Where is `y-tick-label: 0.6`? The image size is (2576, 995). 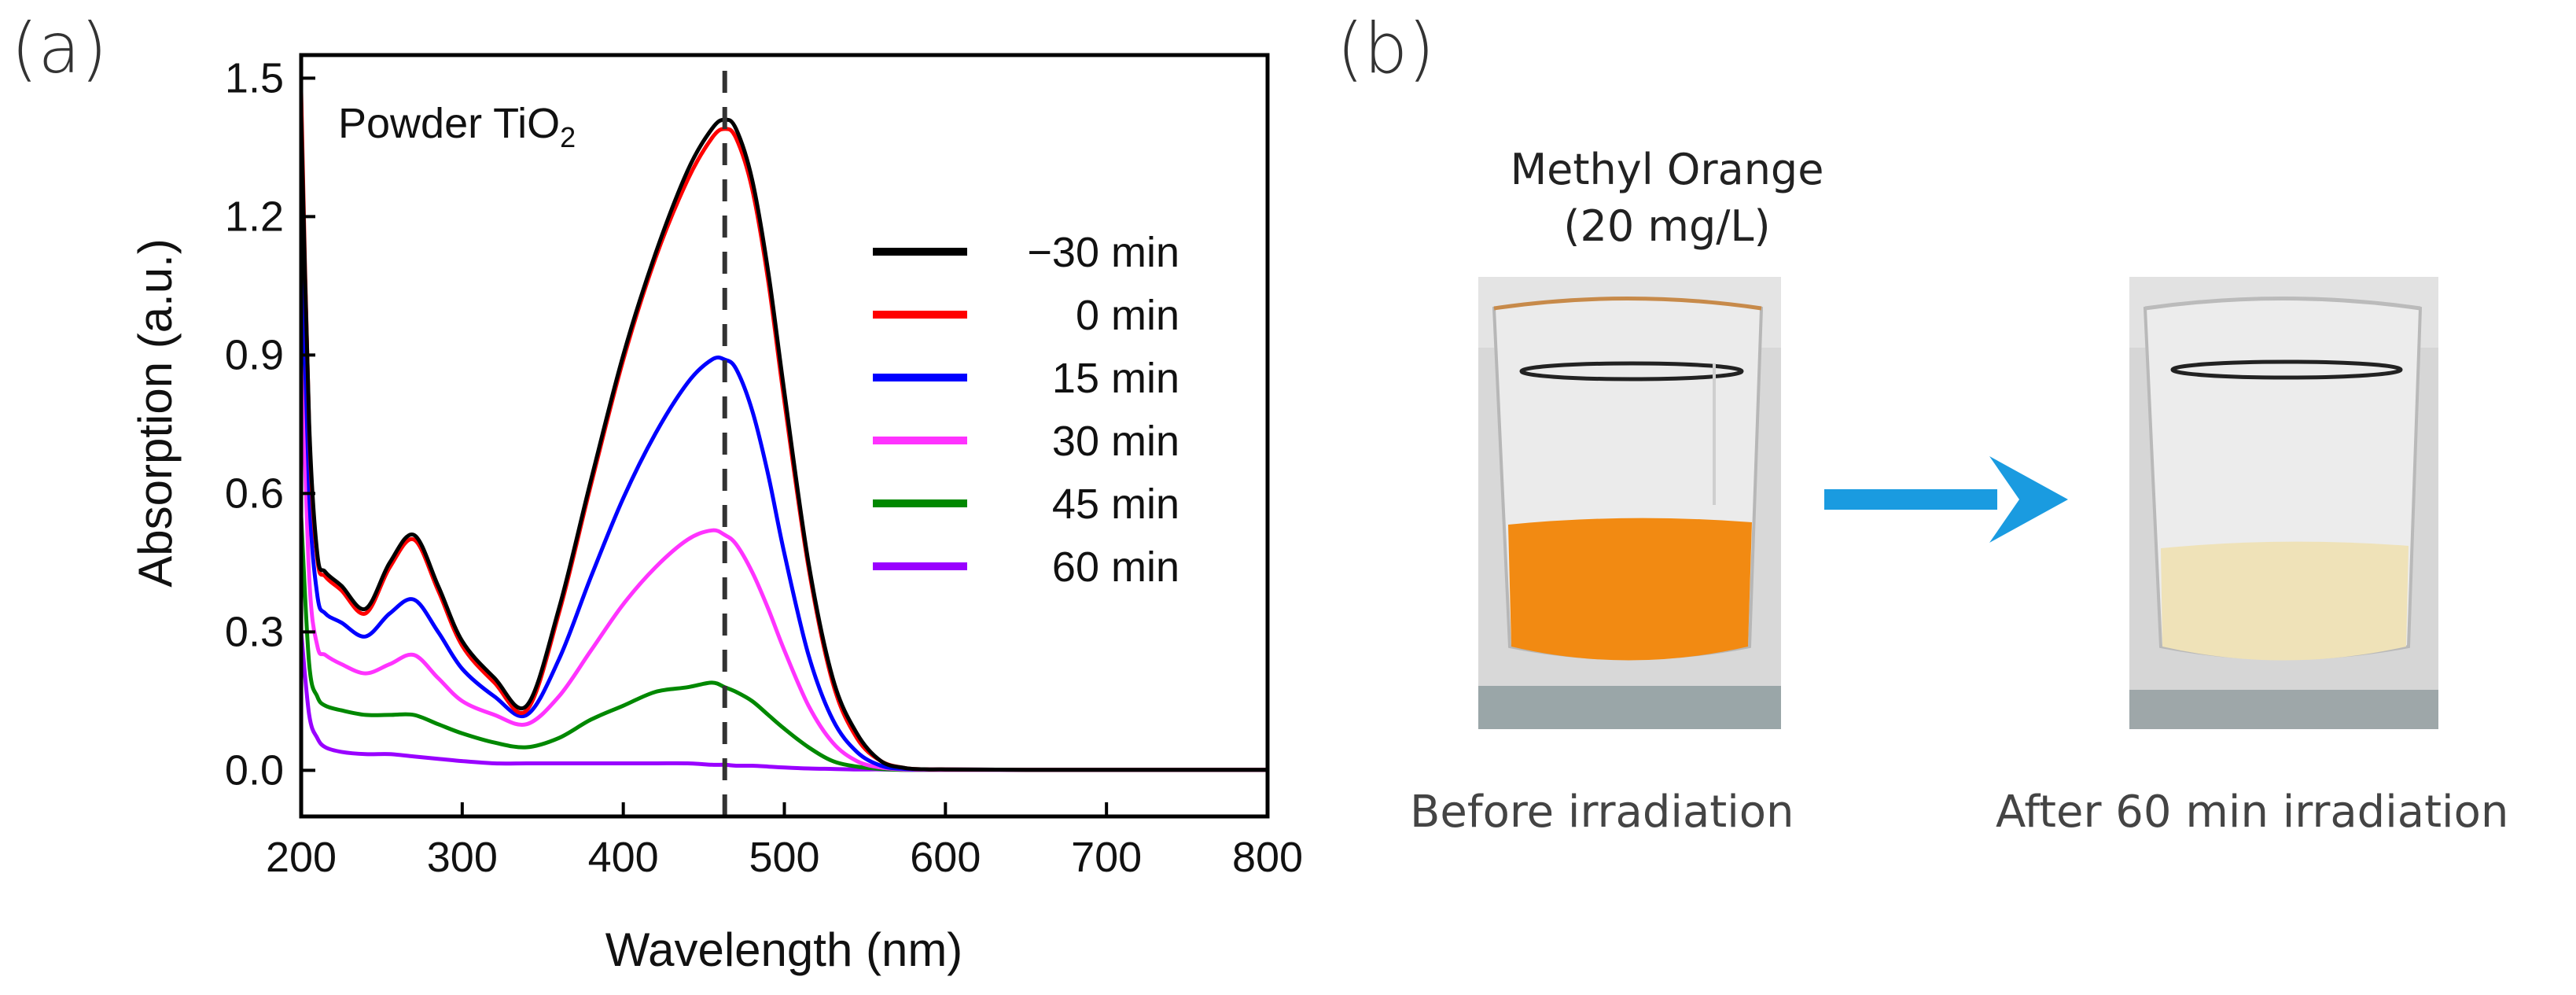 y-tick-label: 0.6 is located at coordinates (254, 493).